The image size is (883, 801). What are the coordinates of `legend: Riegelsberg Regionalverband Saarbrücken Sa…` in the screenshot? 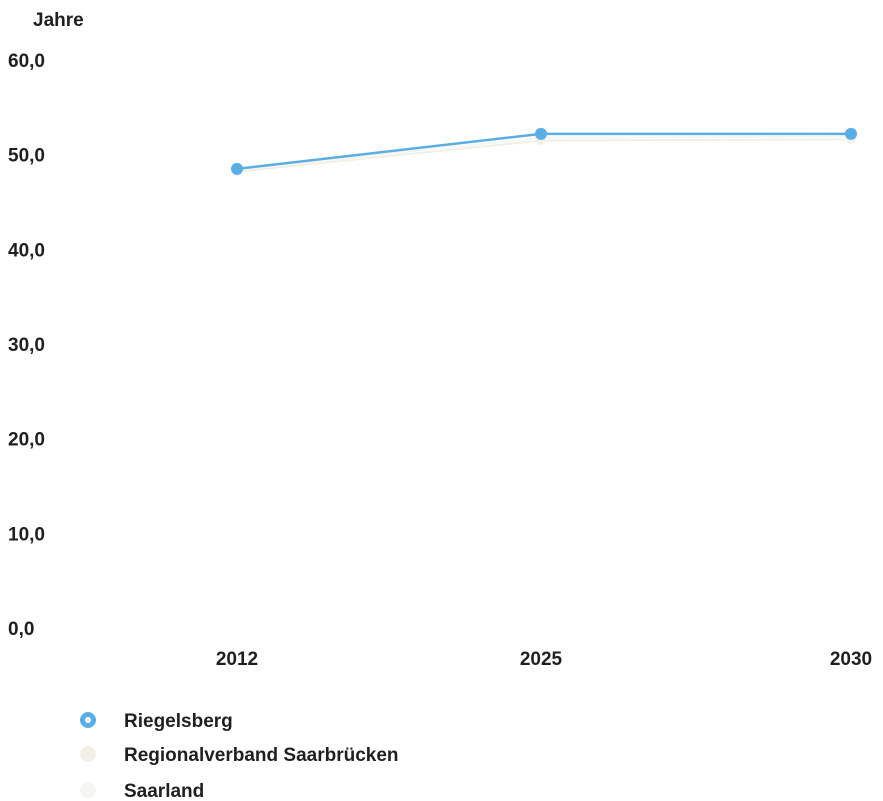 It's located at (239, 756).